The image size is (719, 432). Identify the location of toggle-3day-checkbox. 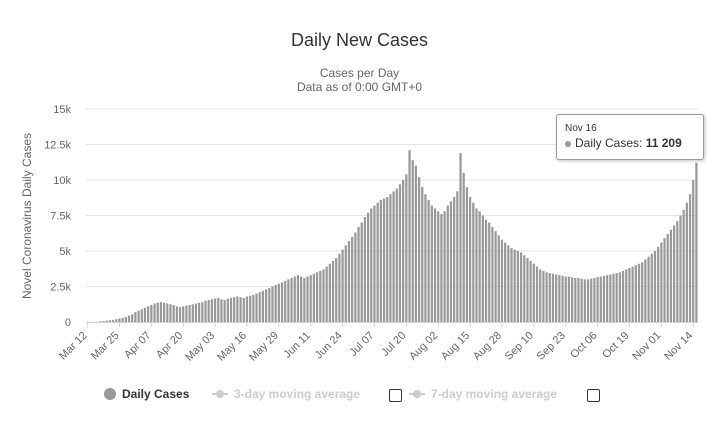
(395, 395).